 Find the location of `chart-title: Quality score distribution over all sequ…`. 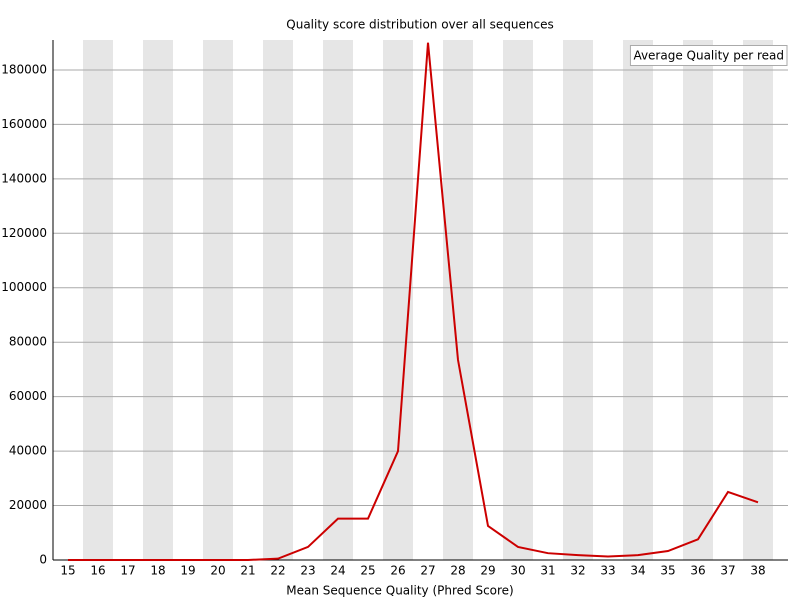

chart-title: Quality score distribution over all sequ… is located at coordinates (419, 25).